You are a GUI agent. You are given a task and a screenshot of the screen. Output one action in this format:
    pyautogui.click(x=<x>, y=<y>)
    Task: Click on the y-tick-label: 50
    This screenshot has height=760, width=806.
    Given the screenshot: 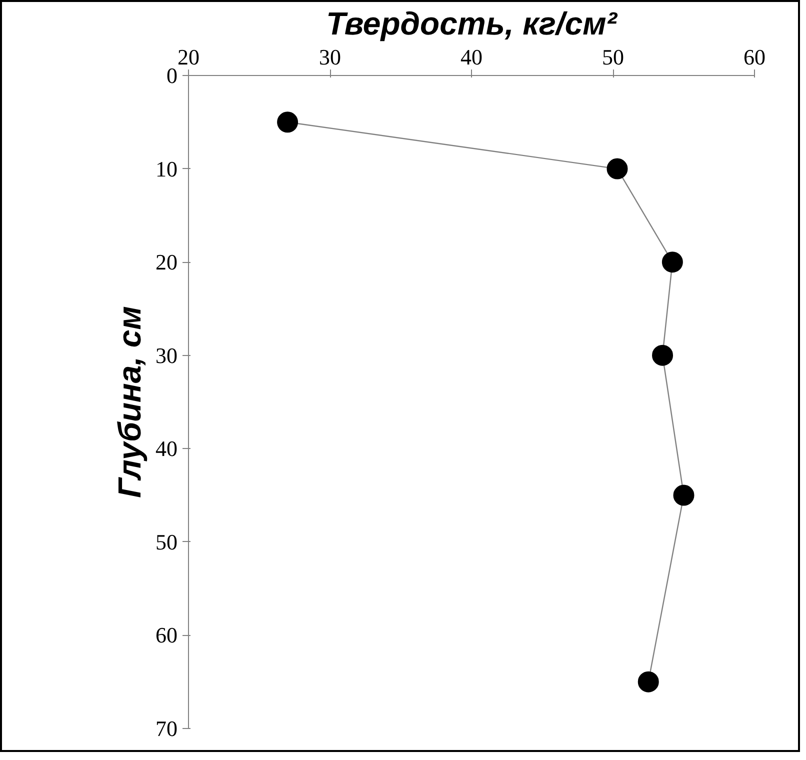 What is the action you would take?
    pyautogui.click(x=167, y=541)
    